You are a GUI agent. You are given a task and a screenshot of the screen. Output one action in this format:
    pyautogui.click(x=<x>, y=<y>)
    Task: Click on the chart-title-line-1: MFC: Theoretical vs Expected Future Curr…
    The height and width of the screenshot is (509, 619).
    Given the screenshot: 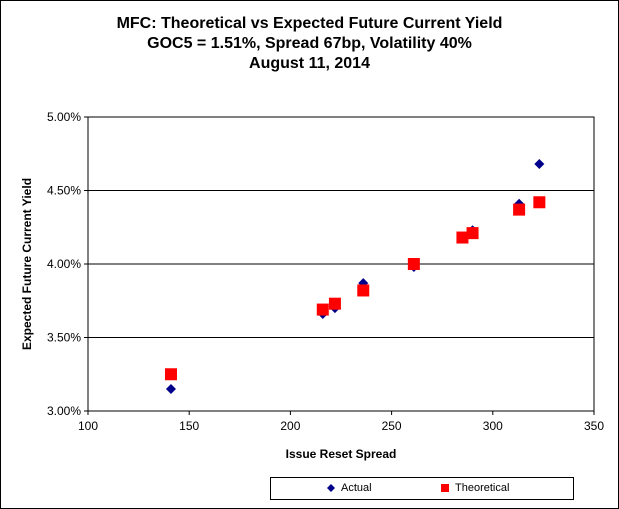 What is the action you would take?
    pyautogui.click(x=309, y=23)
    